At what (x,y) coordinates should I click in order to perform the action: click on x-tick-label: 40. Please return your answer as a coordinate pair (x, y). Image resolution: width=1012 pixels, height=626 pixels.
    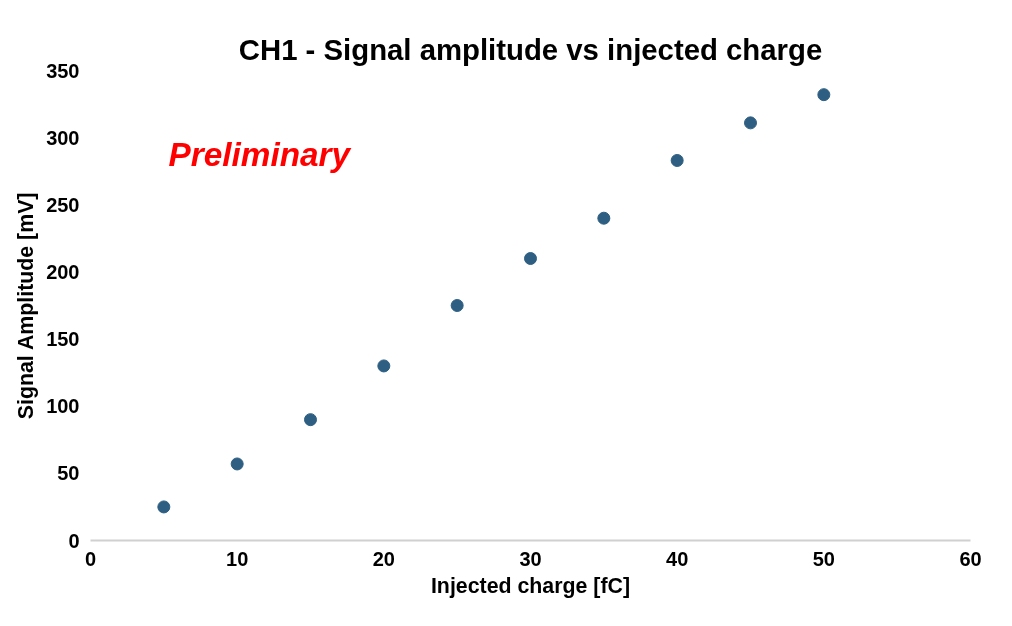
    Looking at the image, I should click on (677, 558).